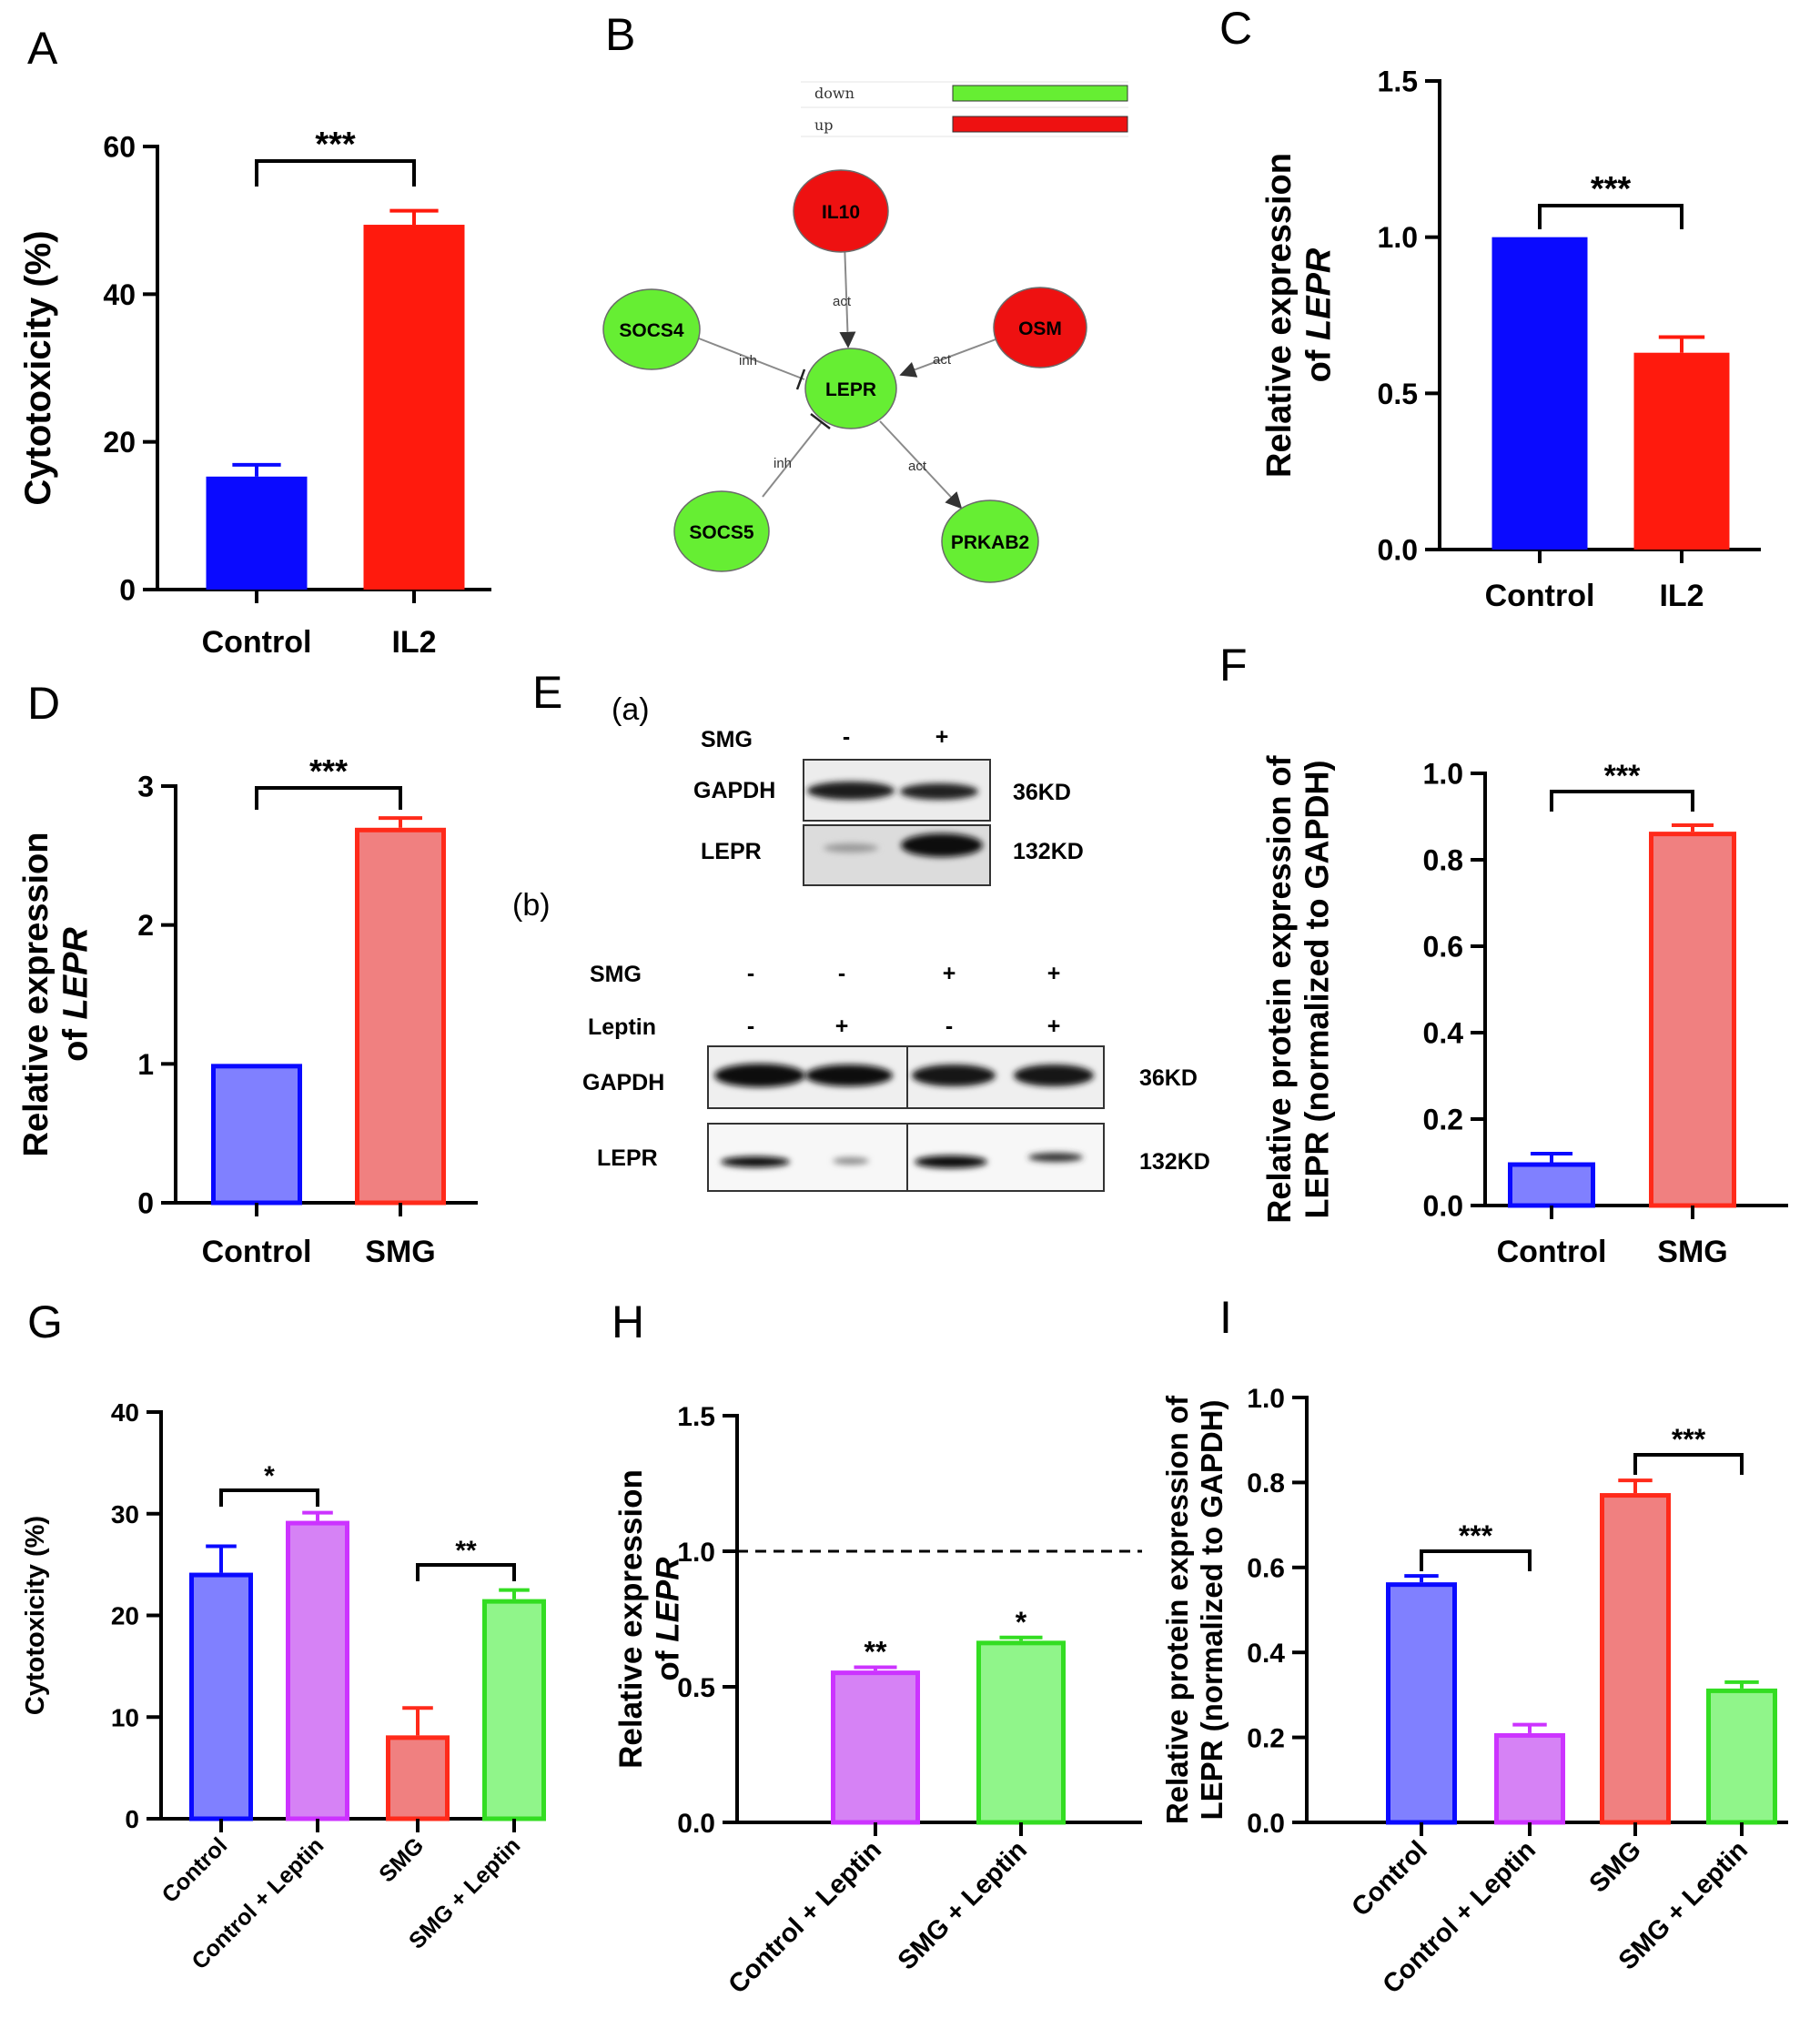 The height and width of the screenshot is (2028, 1820). I want to click on y-tick-label-i: 0.8, so click(1266, 1483).